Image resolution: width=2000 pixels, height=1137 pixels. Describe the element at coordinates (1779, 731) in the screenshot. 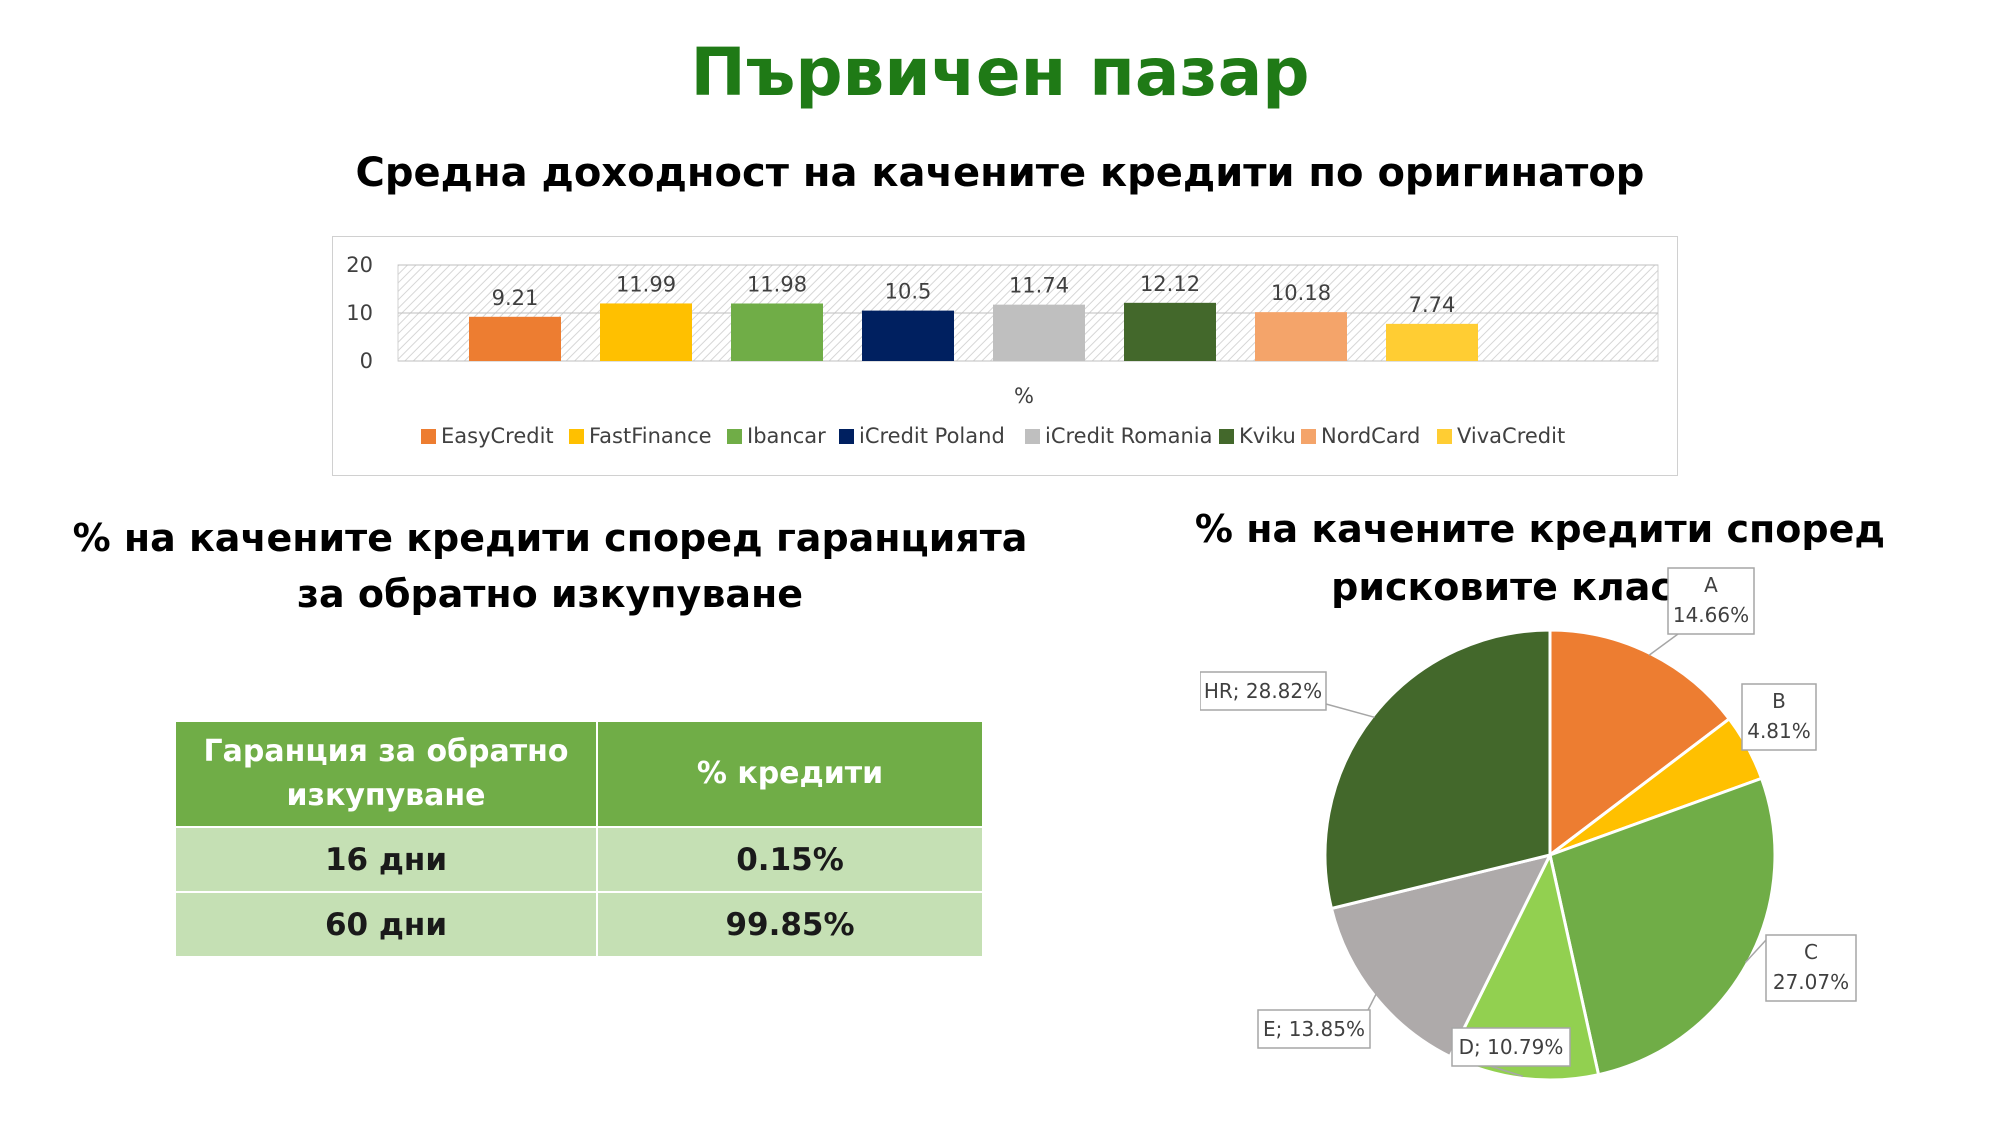

I see `pie-data-label: 4.81%` at that location.